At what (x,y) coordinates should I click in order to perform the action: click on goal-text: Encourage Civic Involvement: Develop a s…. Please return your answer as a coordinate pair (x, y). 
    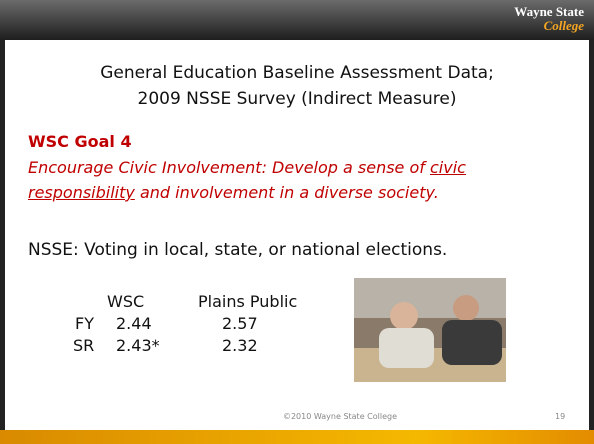
    Looking at the image, I should click on (268, 180).